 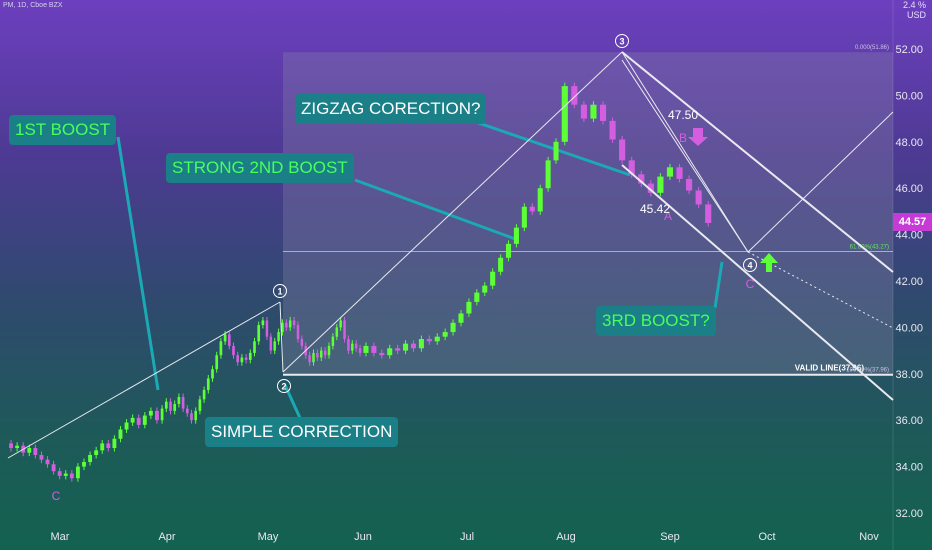 I want to click on valid-line-label: VALID LINE(37.96), so click(x=830, y=368).